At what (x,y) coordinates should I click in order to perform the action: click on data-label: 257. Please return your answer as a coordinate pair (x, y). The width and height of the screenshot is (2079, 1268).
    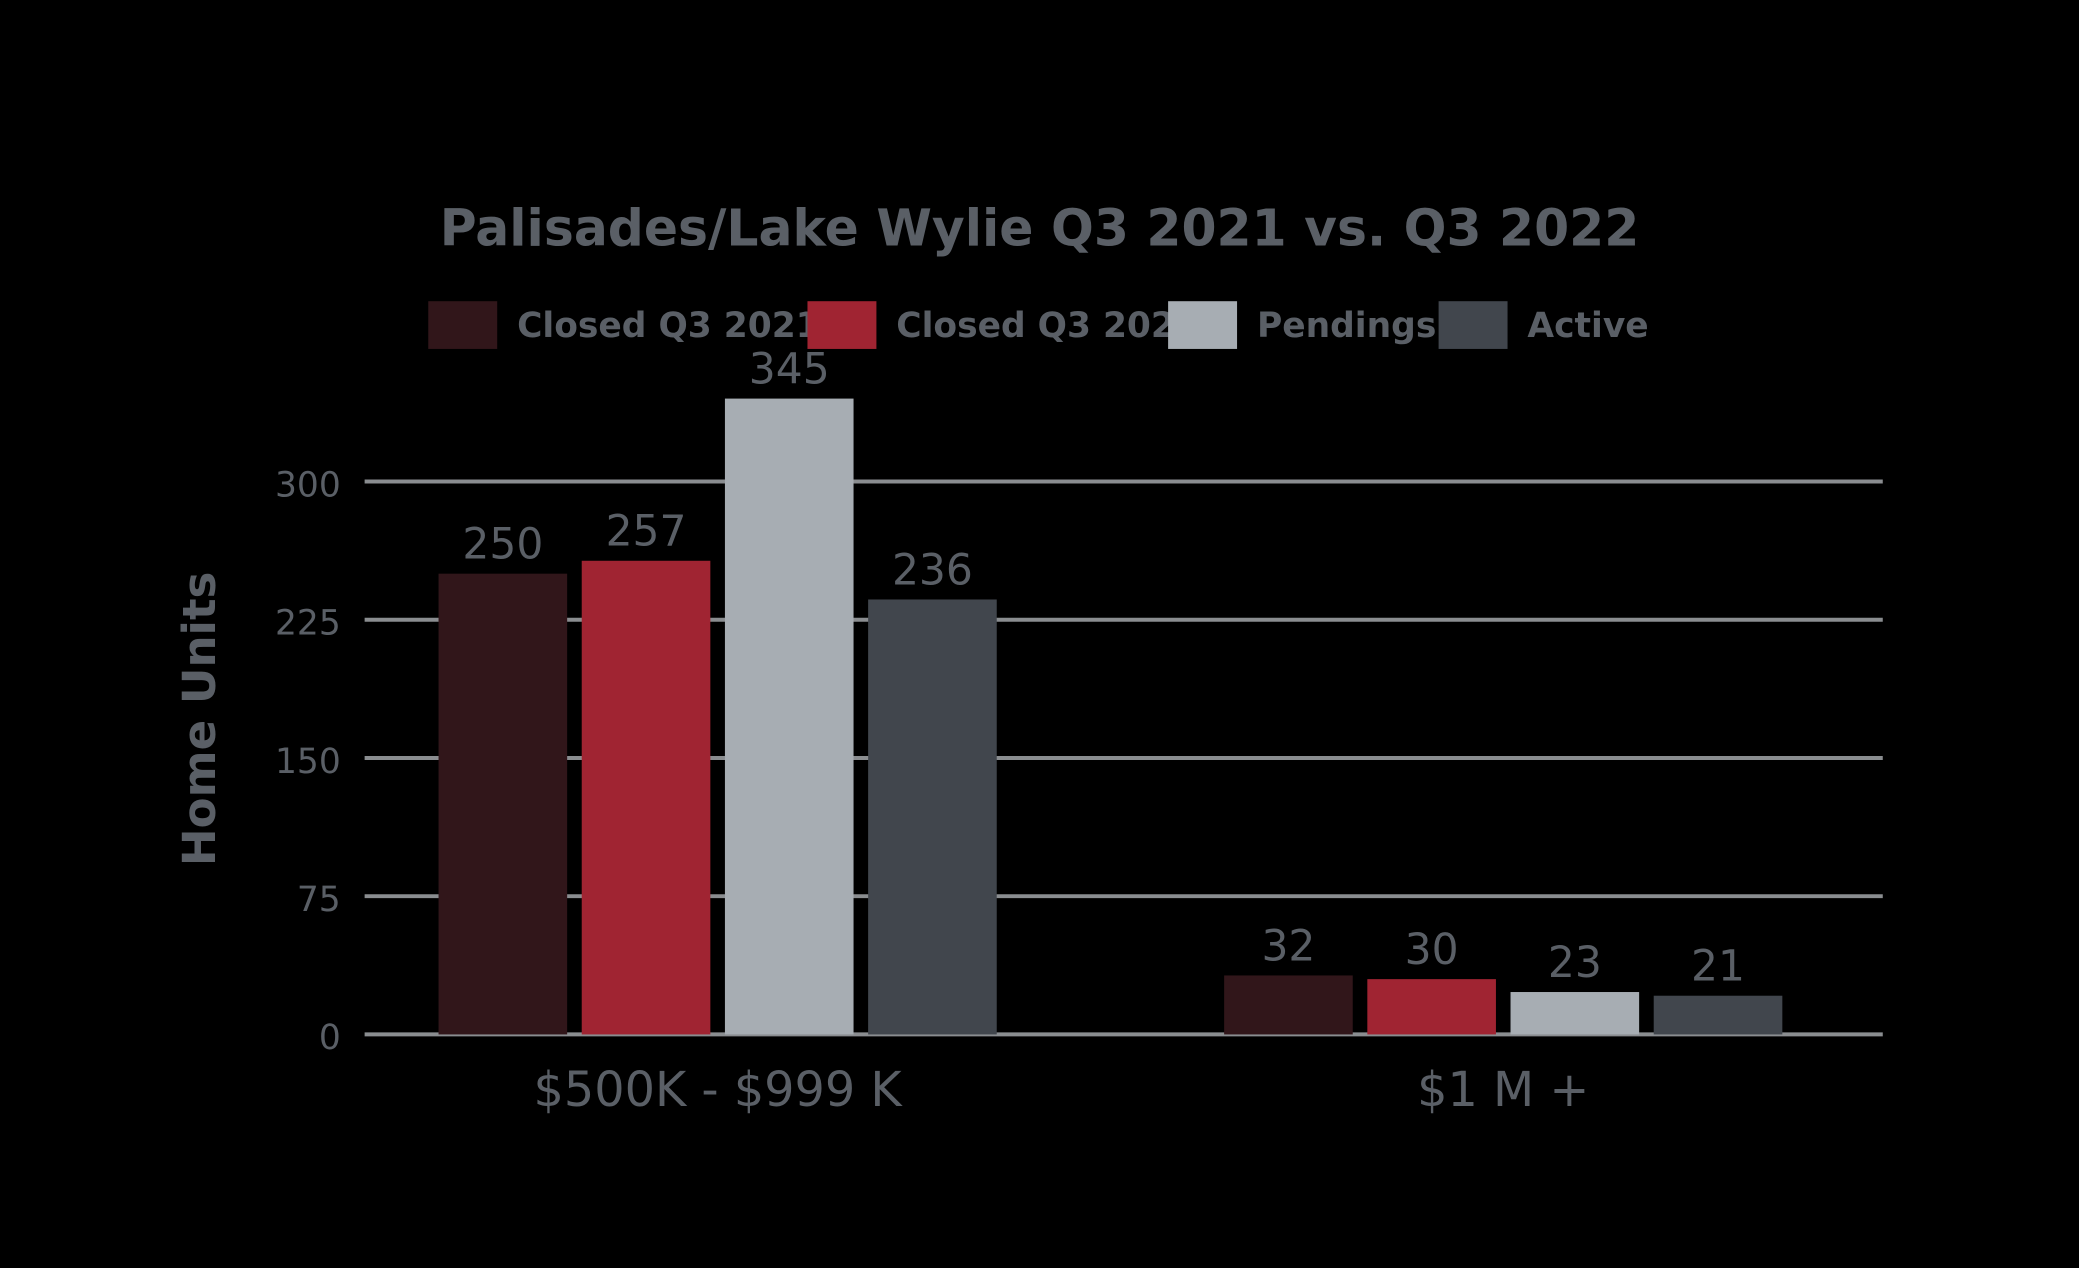
    Looking at the image, I should click on (646, 532).